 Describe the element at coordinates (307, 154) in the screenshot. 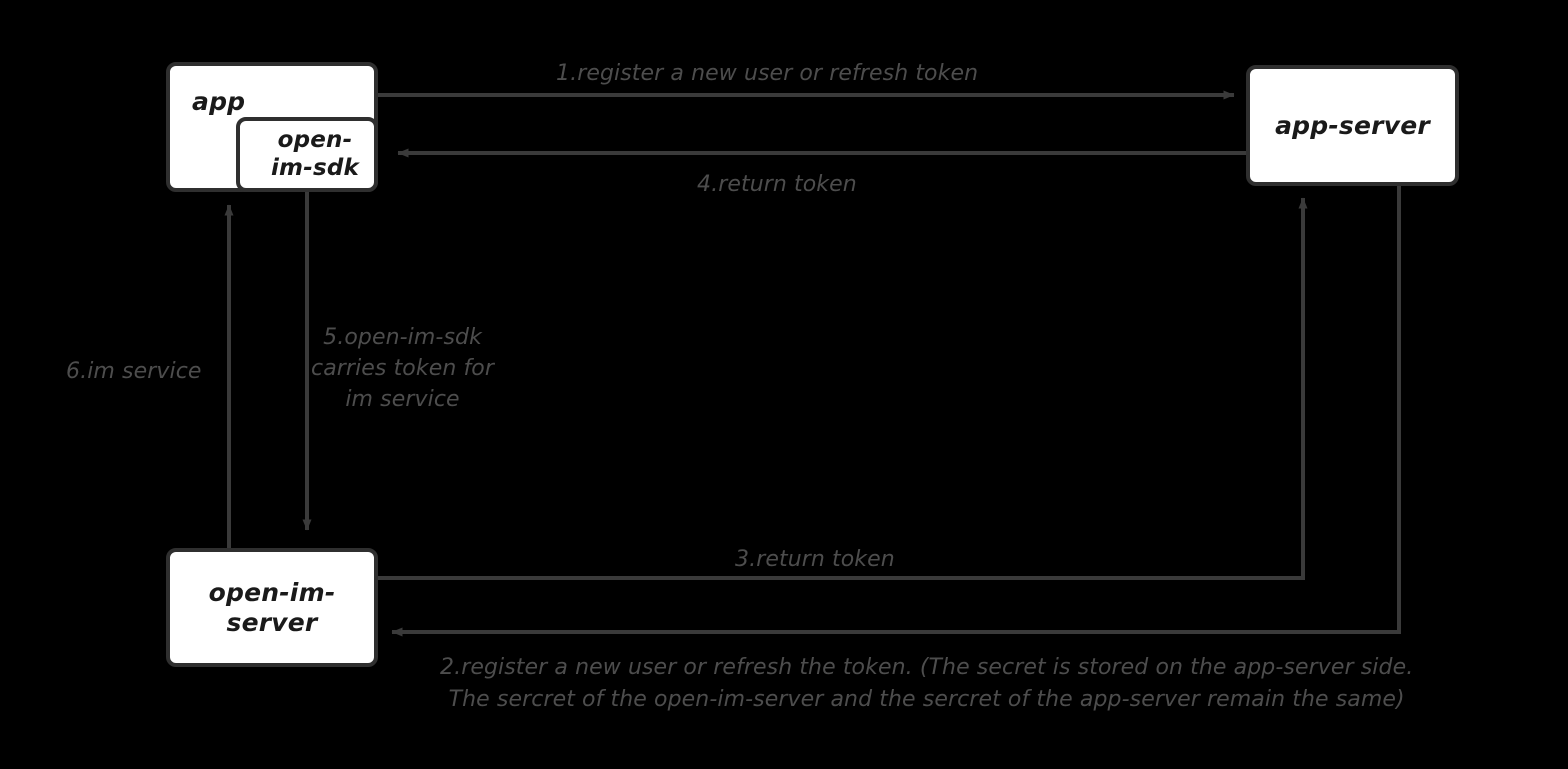

I see `node-open-im-sdk: open- im-sdk` at that location.